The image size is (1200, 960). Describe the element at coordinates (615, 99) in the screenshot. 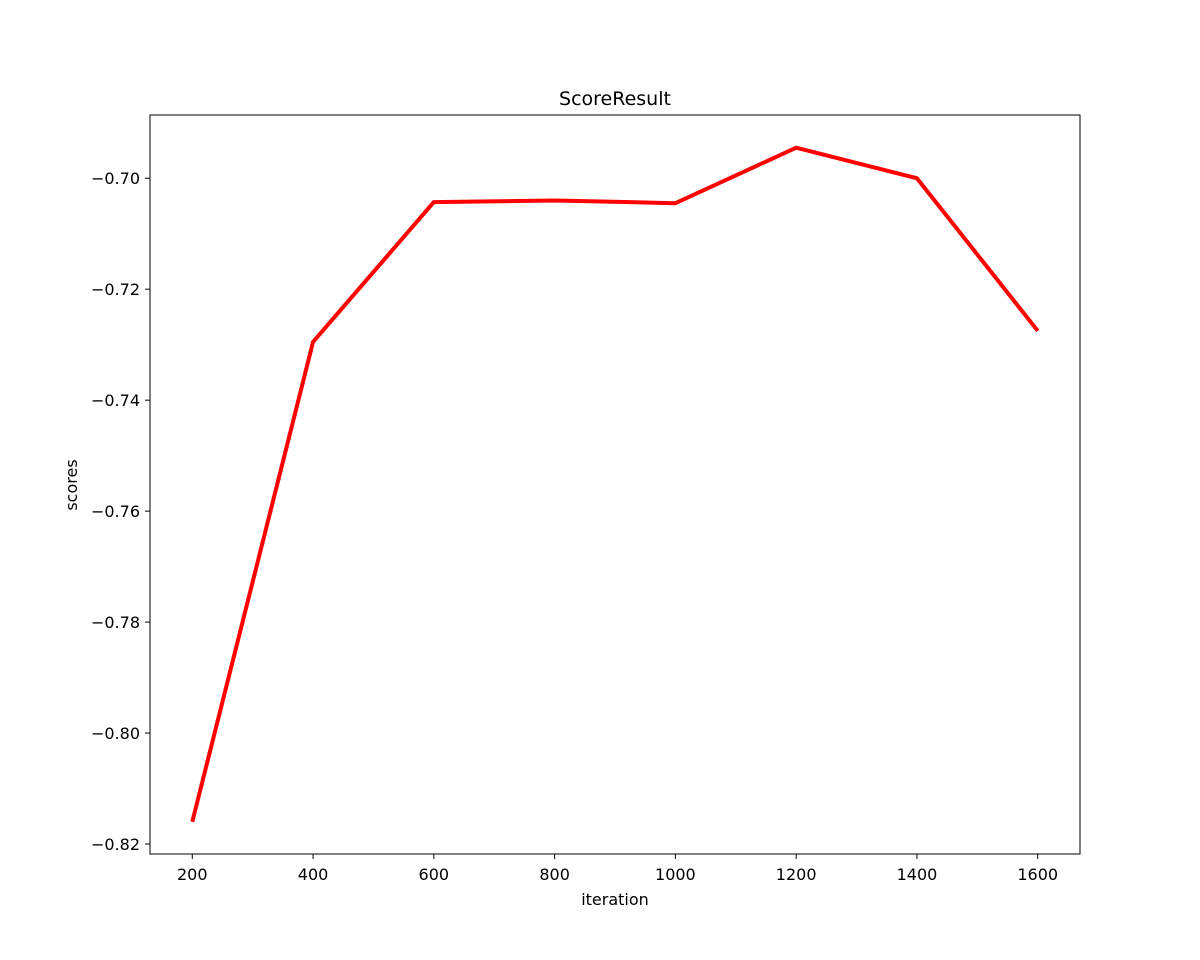

I see `chart-title: ScoreResult` at that location.